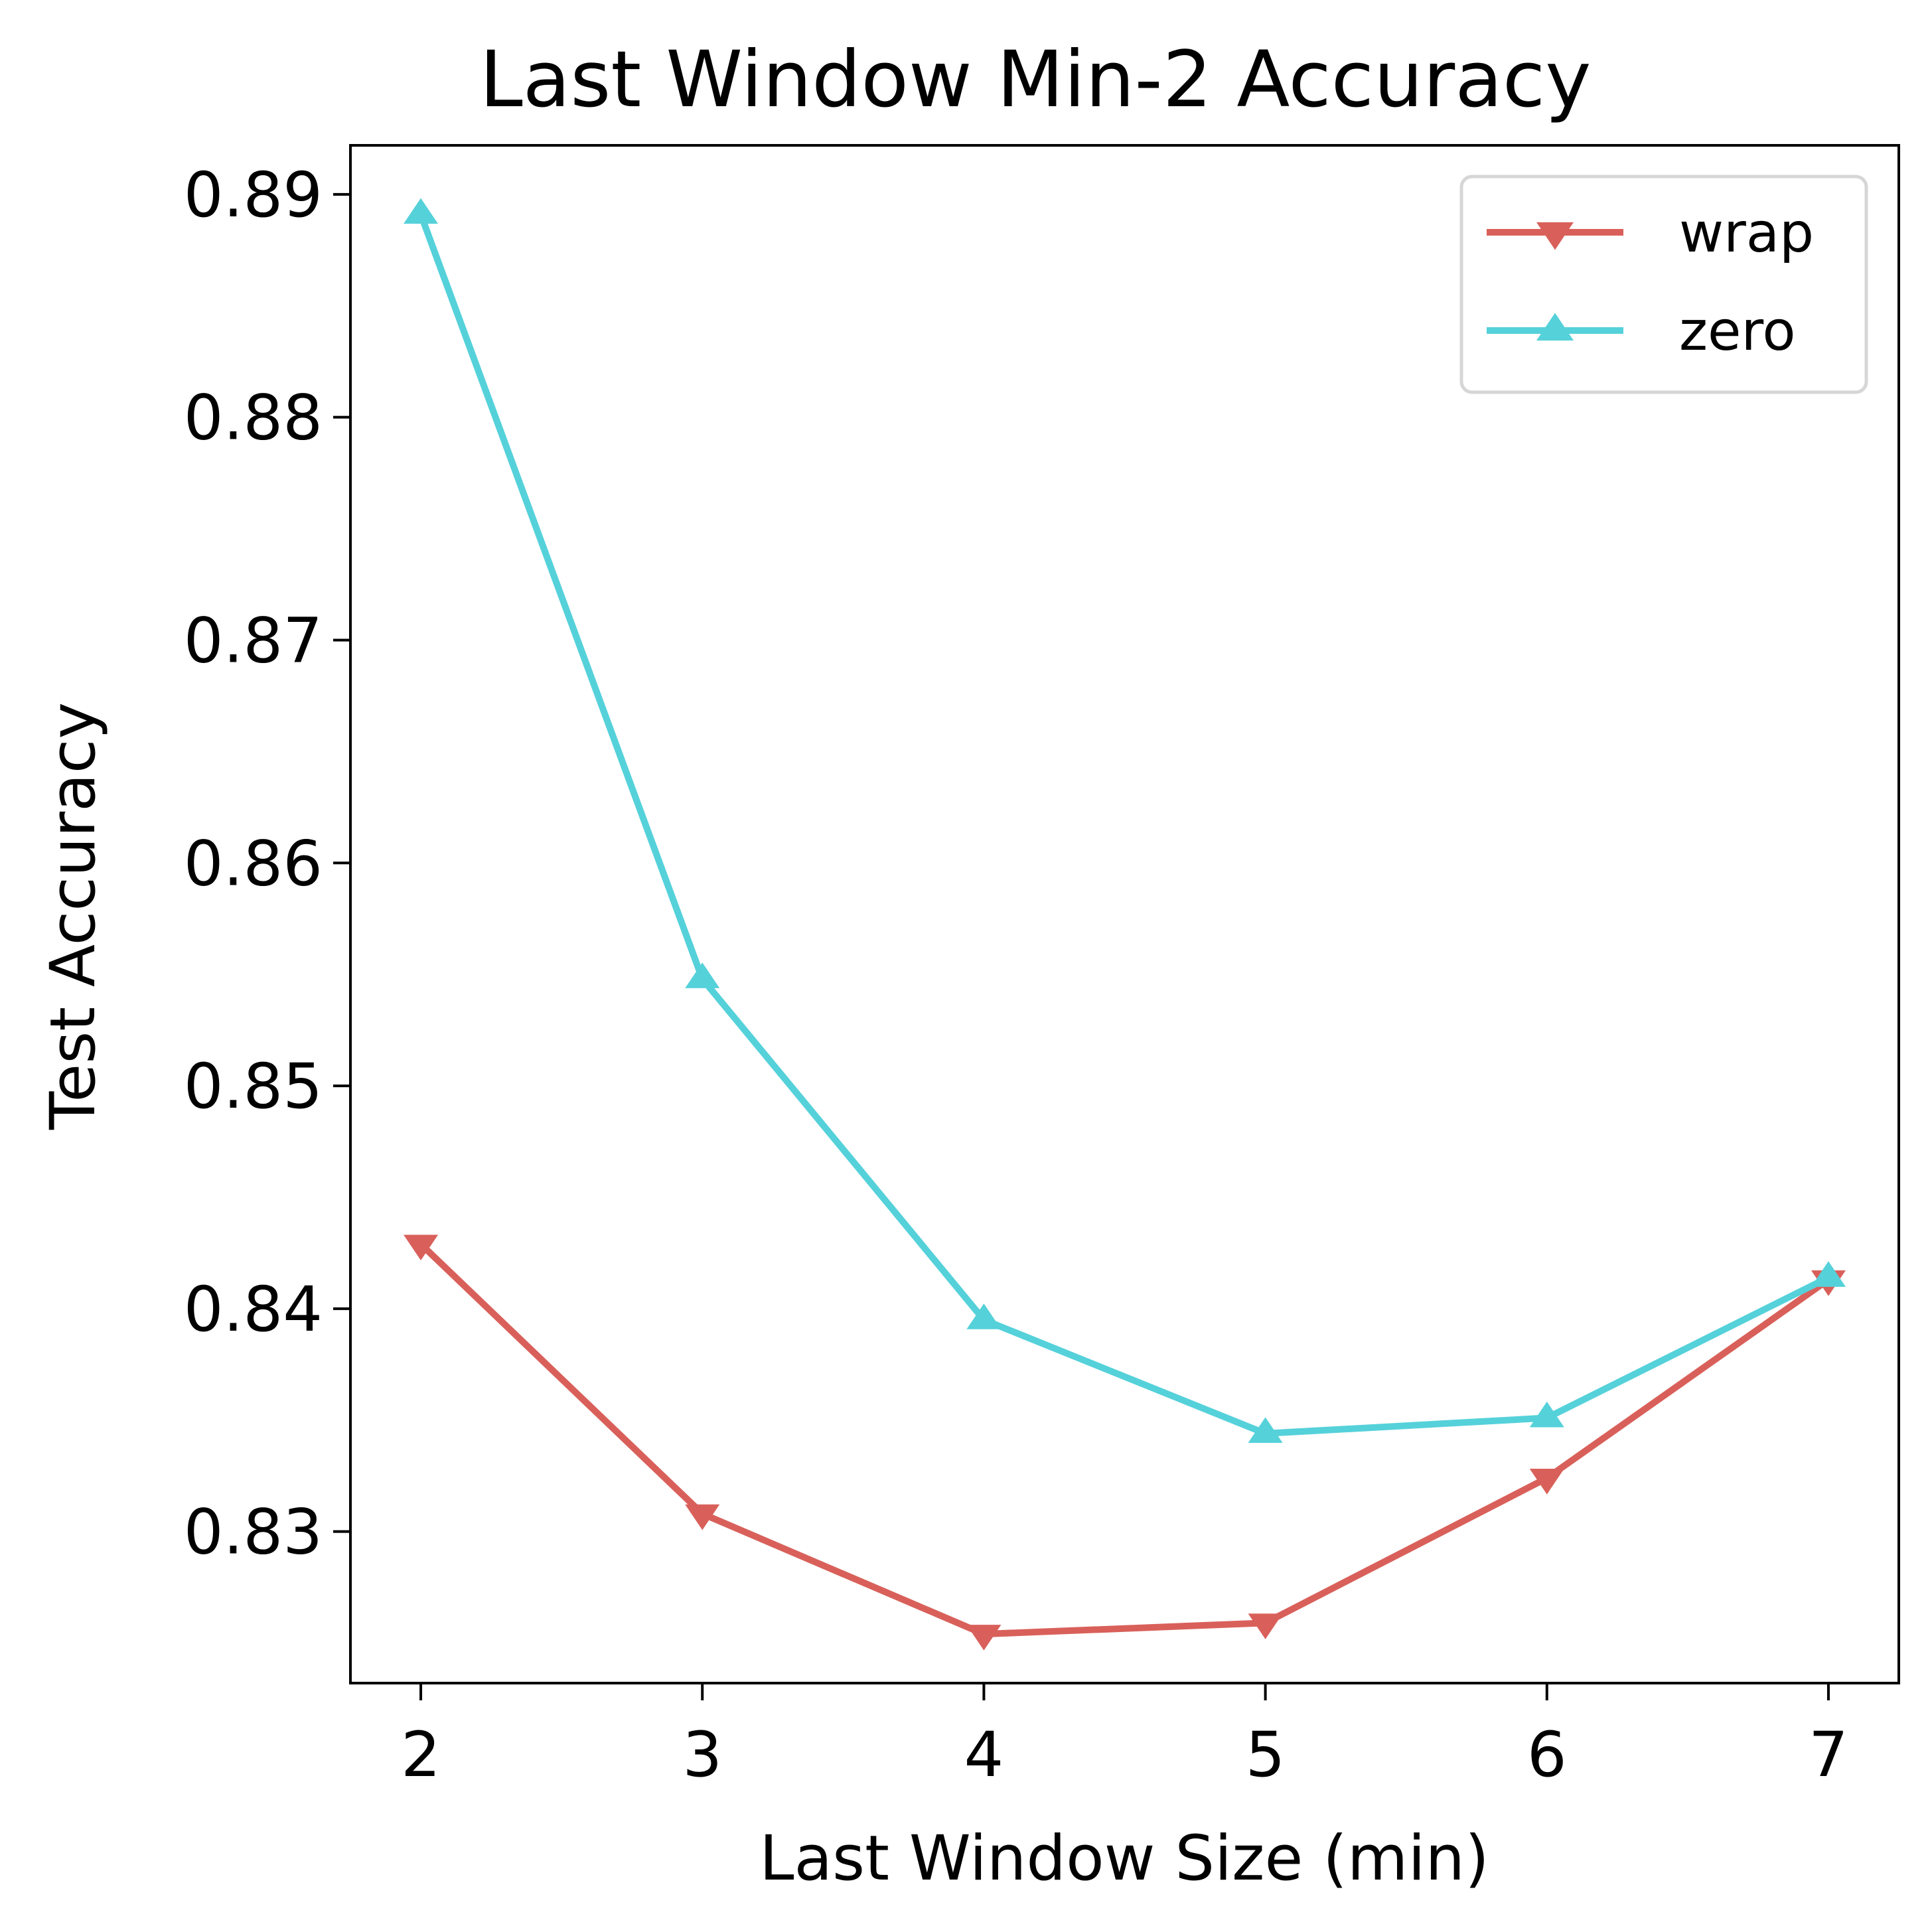 Image resolution: width=1932 pixels, height=1930 pixels. Describe the element at coordinates (1124, 1737) in the screenshot. I see `x-axis: 2 3 4 5 6 7` at that location.